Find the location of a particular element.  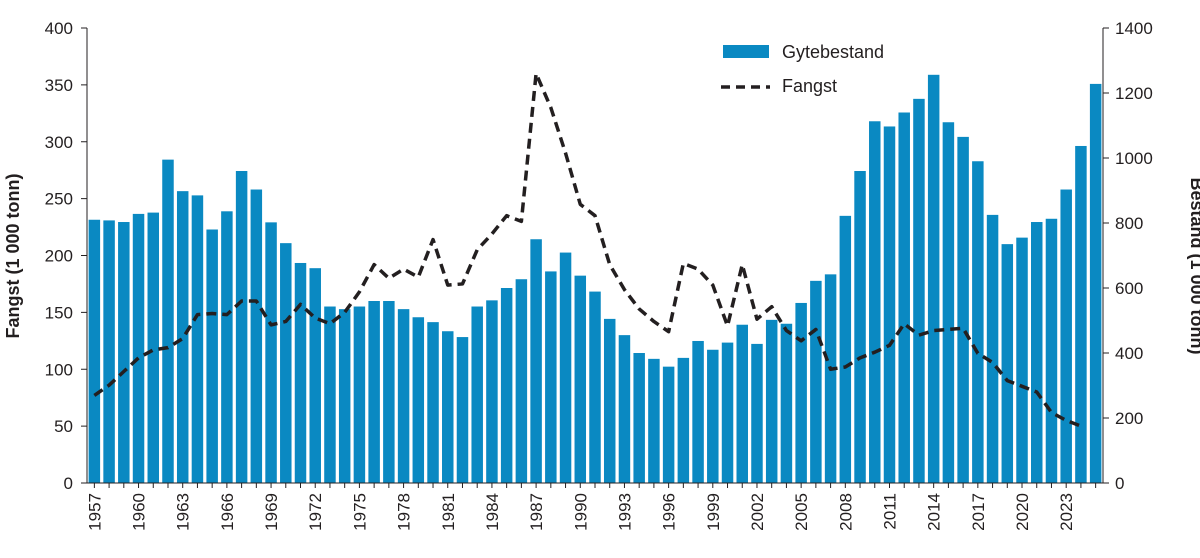

x-tick-label: 2008 is located at coordinates (845, 512).